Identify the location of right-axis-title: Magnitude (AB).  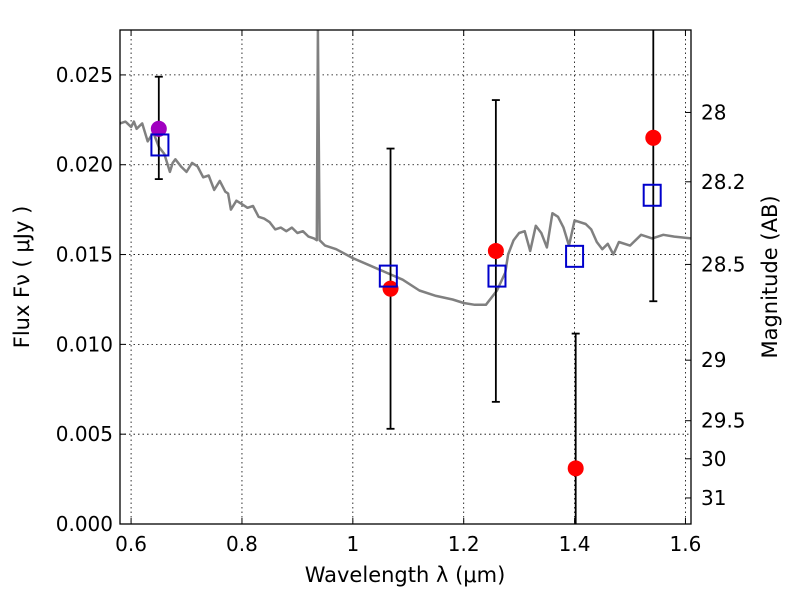
(770, 276).